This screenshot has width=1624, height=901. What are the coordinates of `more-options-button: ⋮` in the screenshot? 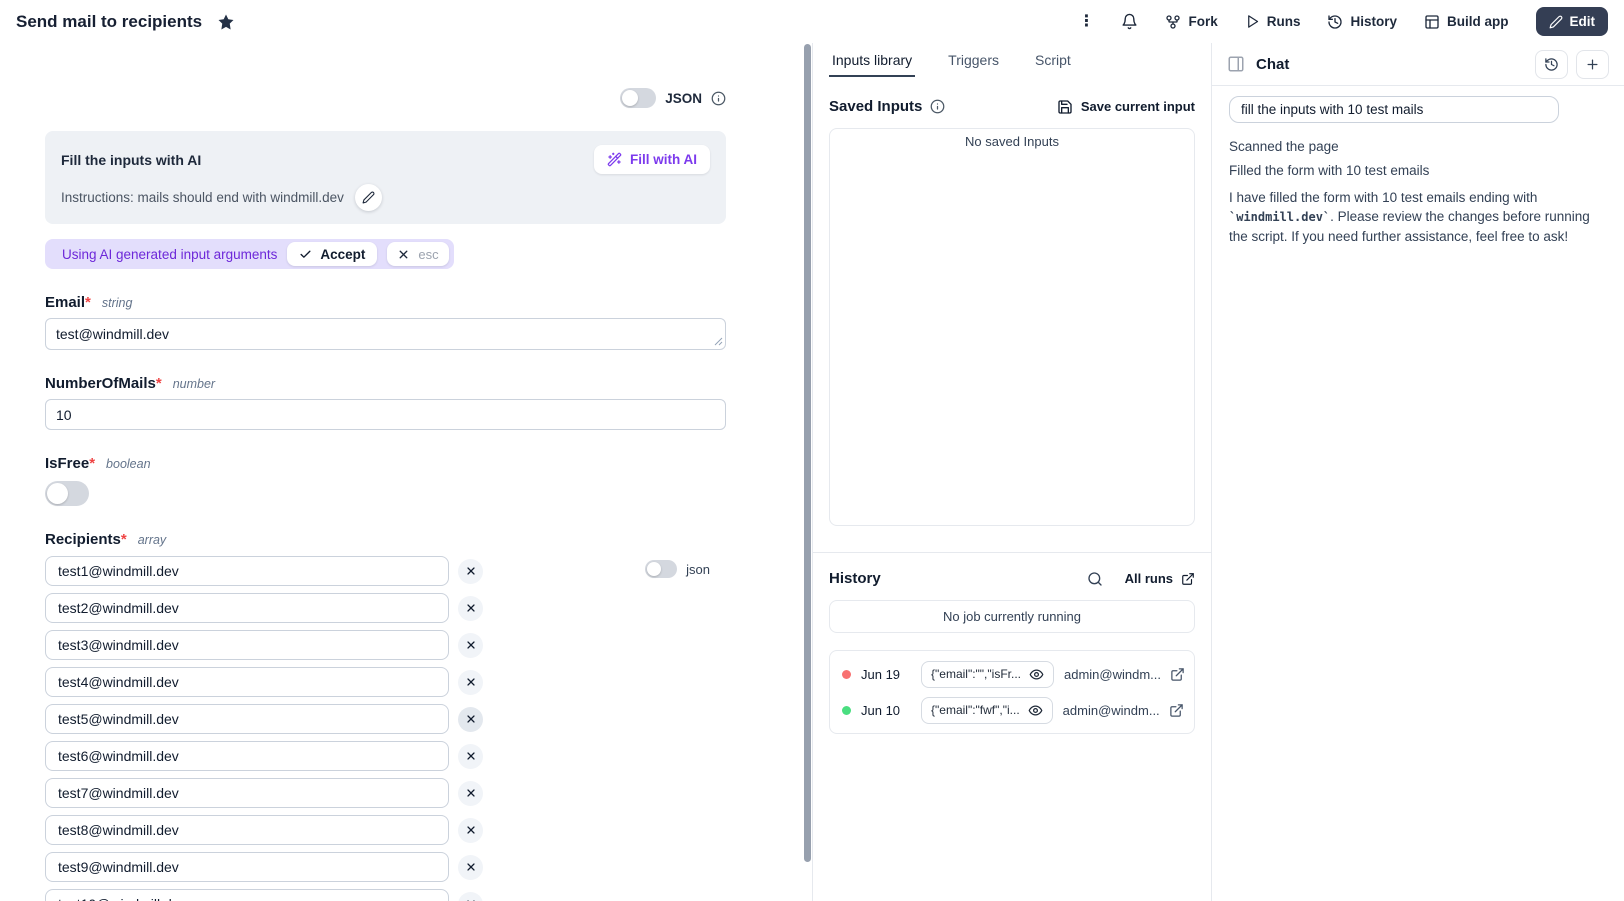 It's located at (1086, 21).